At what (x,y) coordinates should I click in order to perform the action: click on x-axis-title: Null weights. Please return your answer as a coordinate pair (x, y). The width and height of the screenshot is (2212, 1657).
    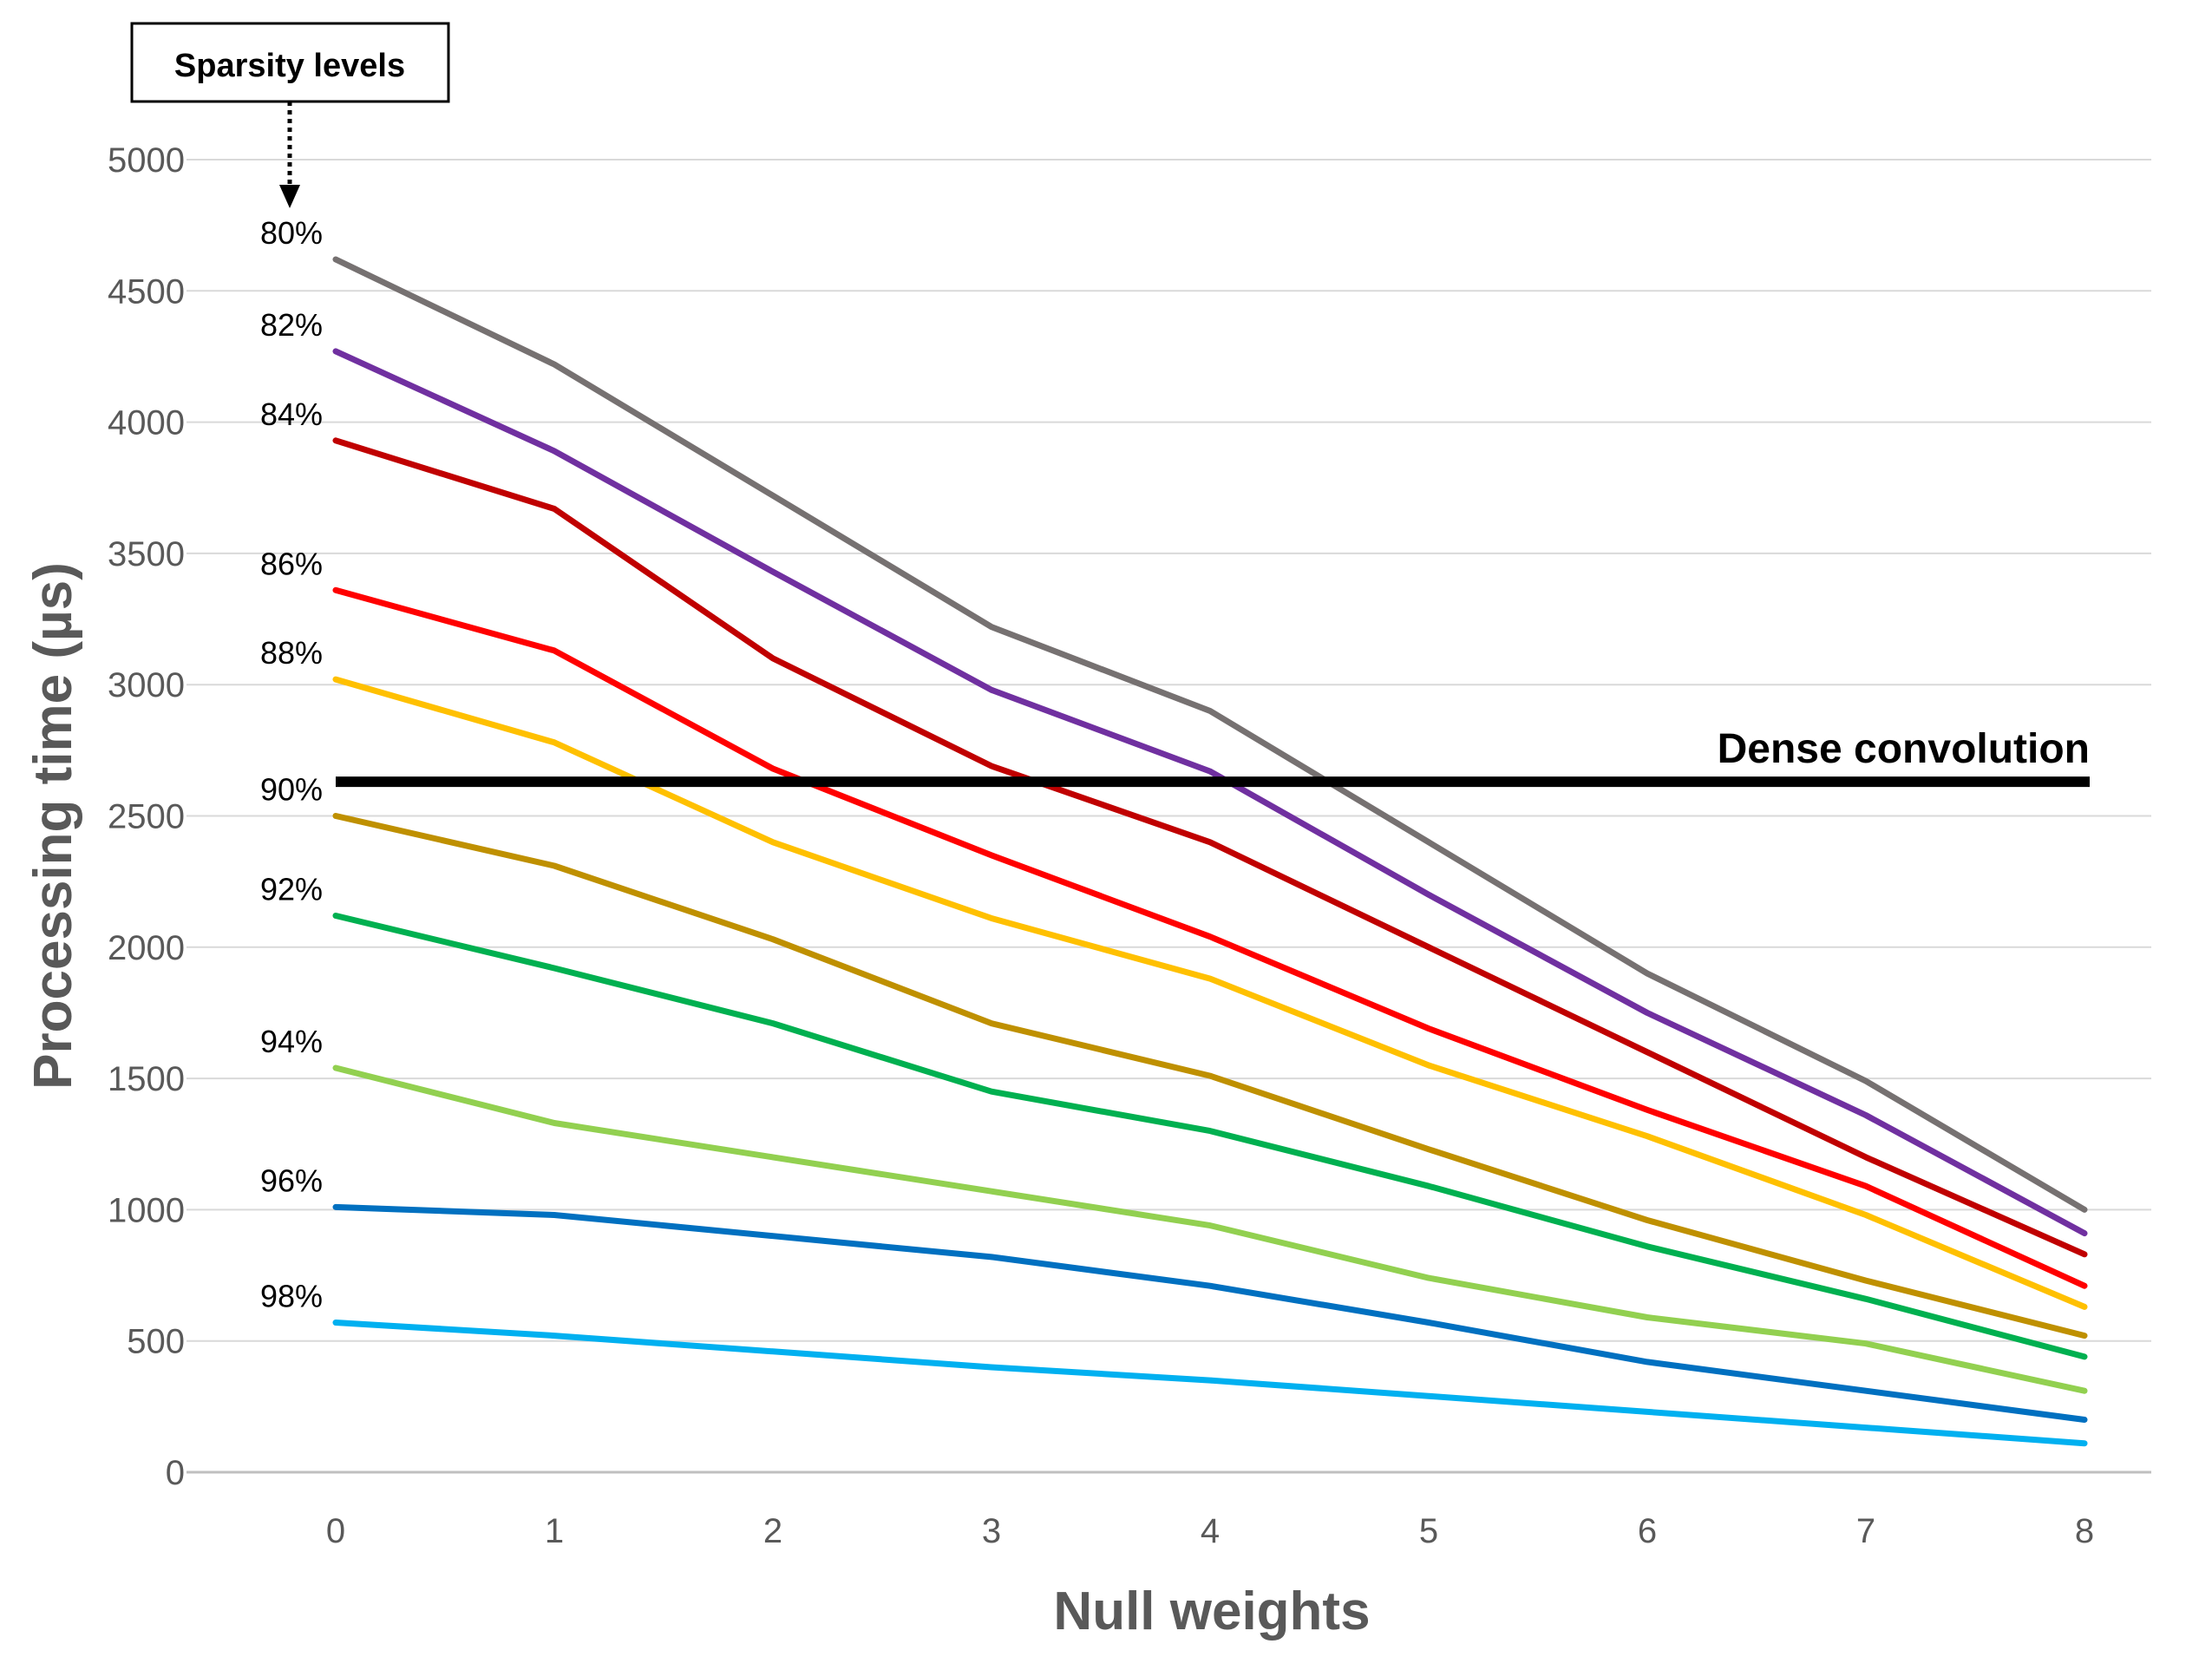
    Looking at the image, I should click on (1211, 1611).